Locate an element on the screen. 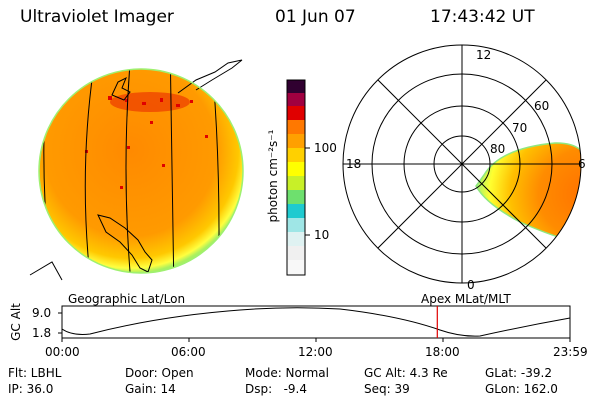 This screenshot has width=600, height=400. orbit-xtick-2359: 23:59 is located at coordinates (570, 352).